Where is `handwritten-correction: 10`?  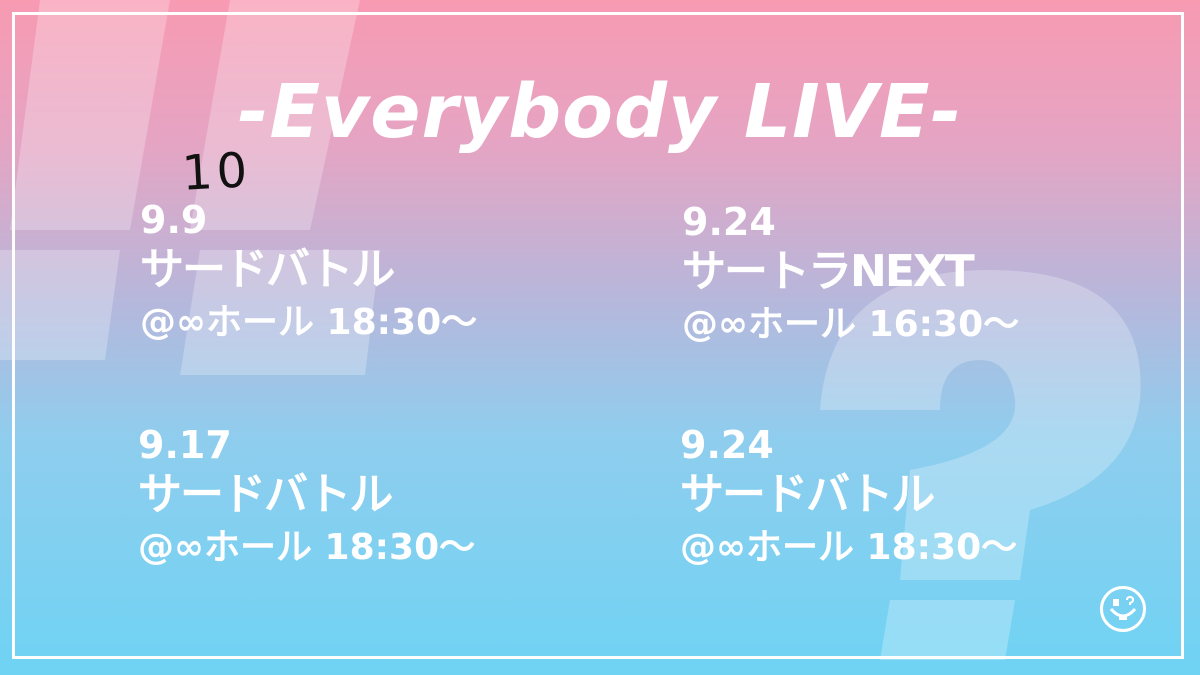
handwritten-correction: 10 is located at coordinates (216, 172).